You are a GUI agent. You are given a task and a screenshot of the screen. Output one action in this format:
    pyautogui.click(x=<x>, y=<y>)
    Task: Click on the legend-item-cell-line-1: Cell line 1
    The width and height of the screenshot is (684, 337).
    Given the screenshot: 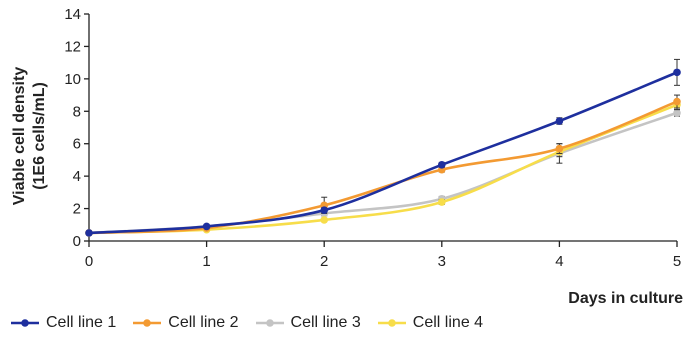 What is the action you would take?
    pyautogui.click(x=63, y=323)
    